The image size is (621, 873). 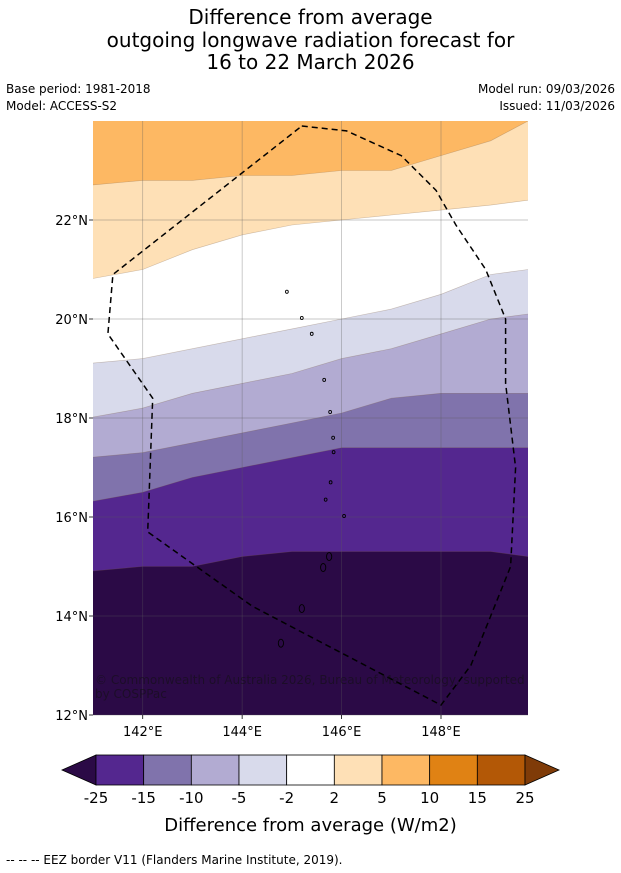 I want to click on y-tick-label-20: 20°N, so click(x=71, y=320).